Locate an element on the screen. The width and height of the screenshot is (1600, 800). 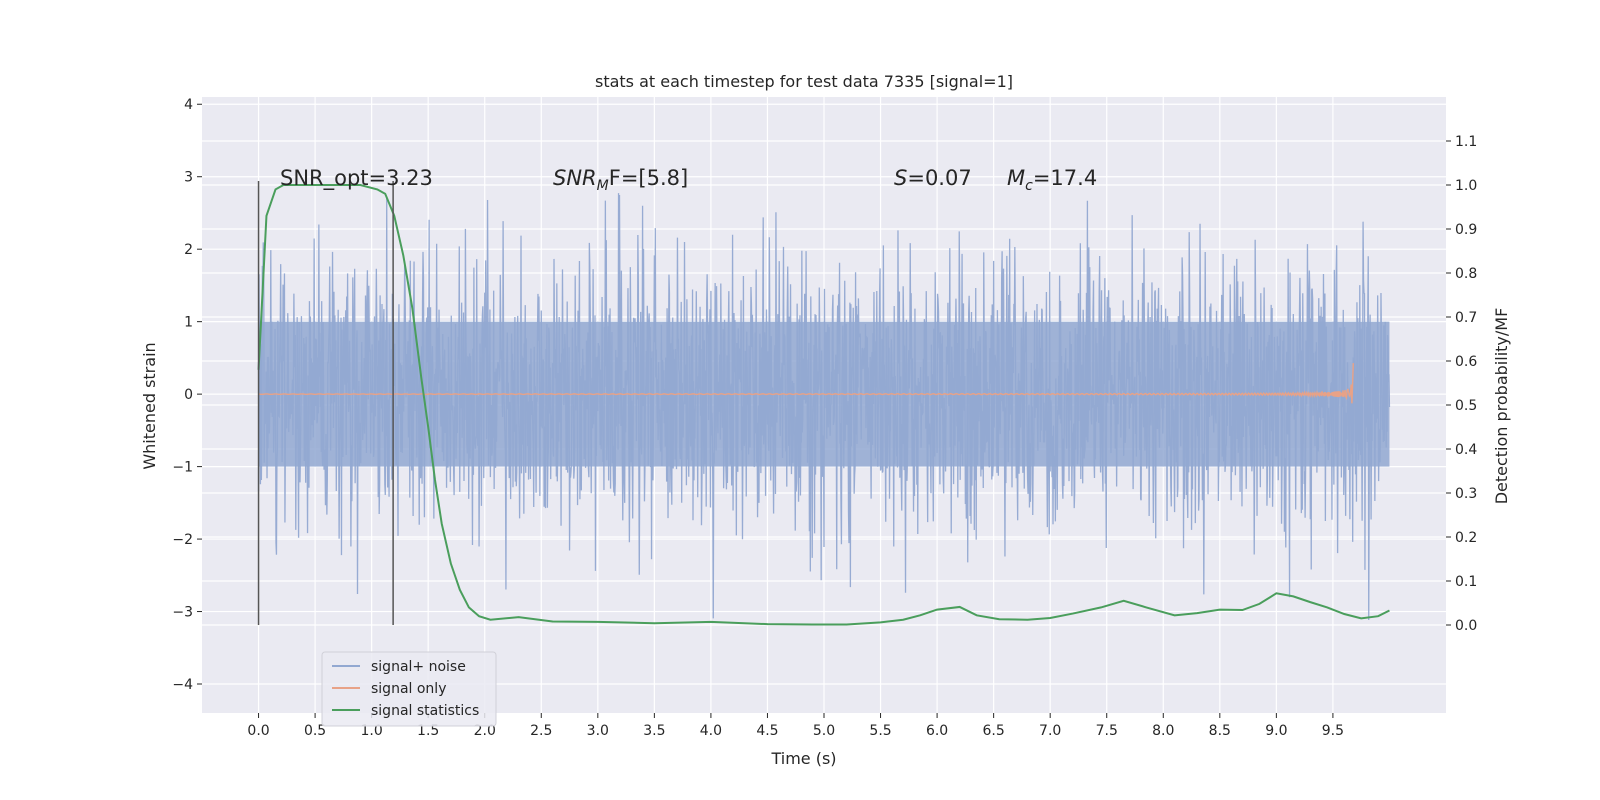
x-tick-label: 6.0 is located at coordinates (937, 731).